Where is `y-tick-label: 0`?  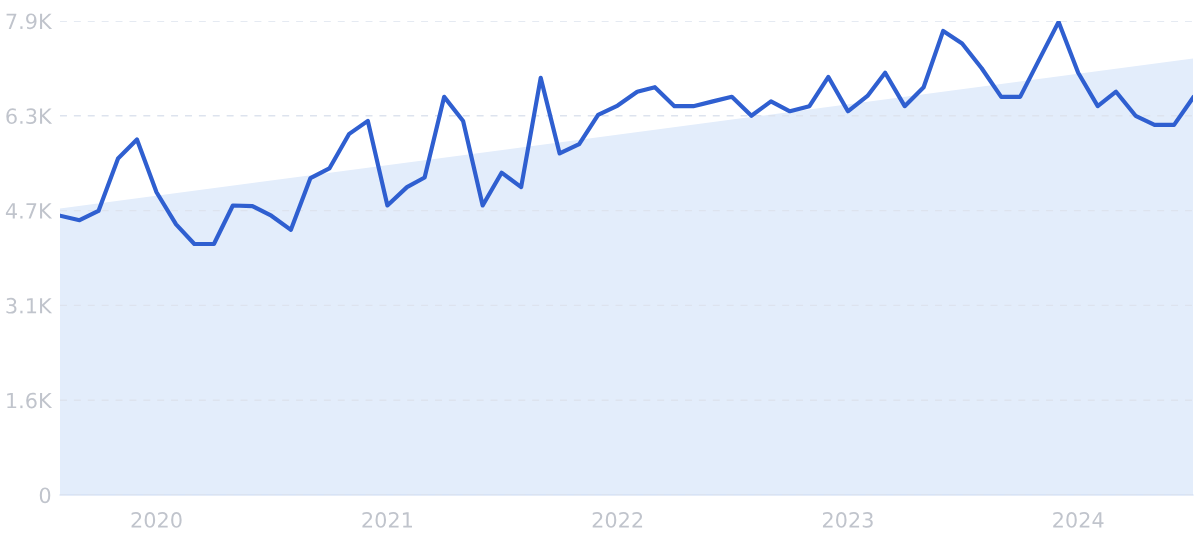 y-tick-label: 0 is located at coordinates (45, 495).